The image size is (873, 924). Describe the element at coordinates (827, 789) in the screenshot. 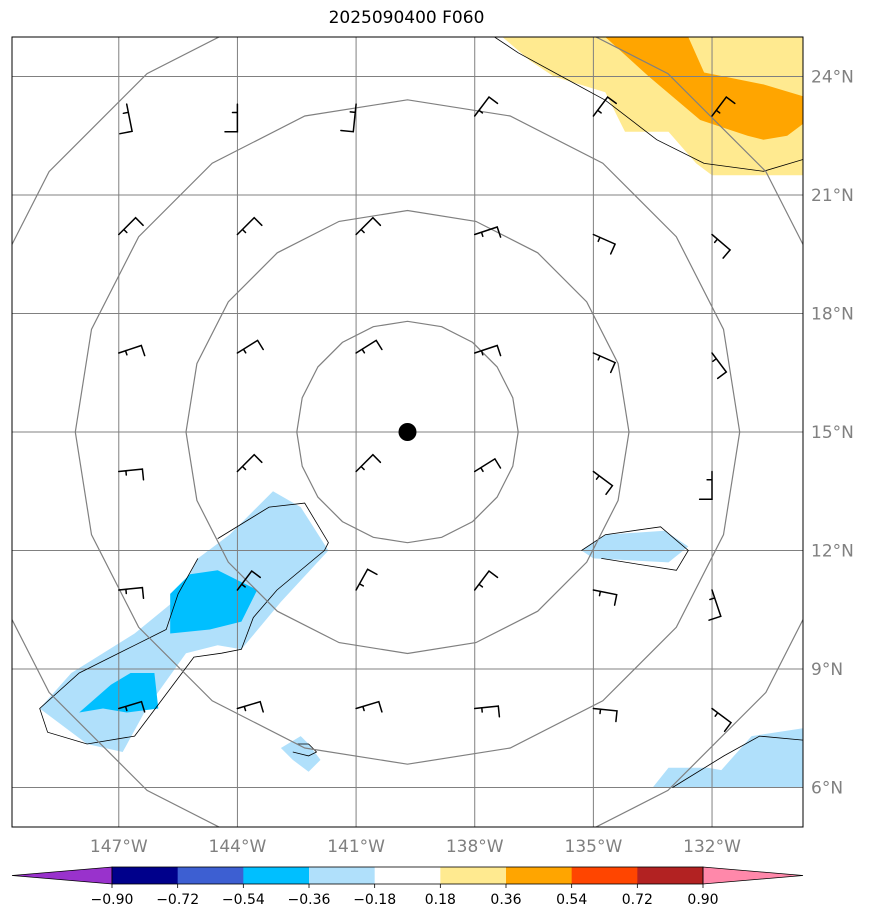

I see `lat-tick-label-0: 6°N` at that location.